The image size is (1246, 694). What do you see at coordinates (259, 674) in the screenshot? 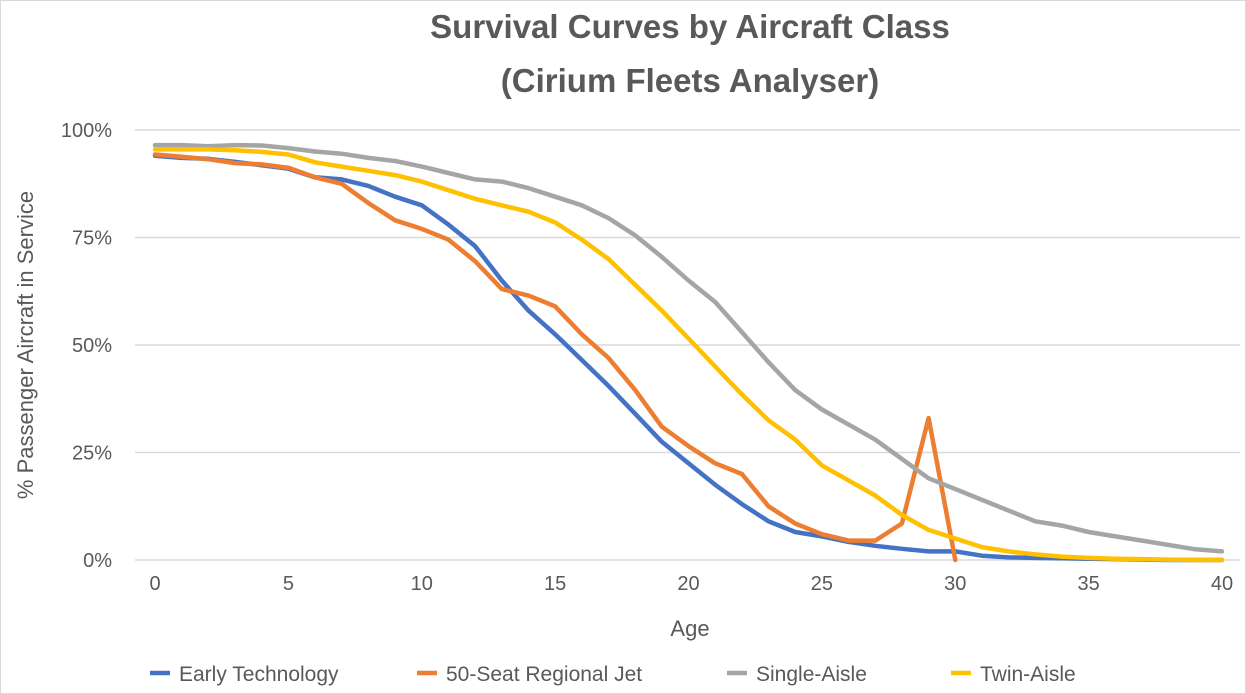
I see `legend-label: Early Technology` at bounding box center [259, 674].